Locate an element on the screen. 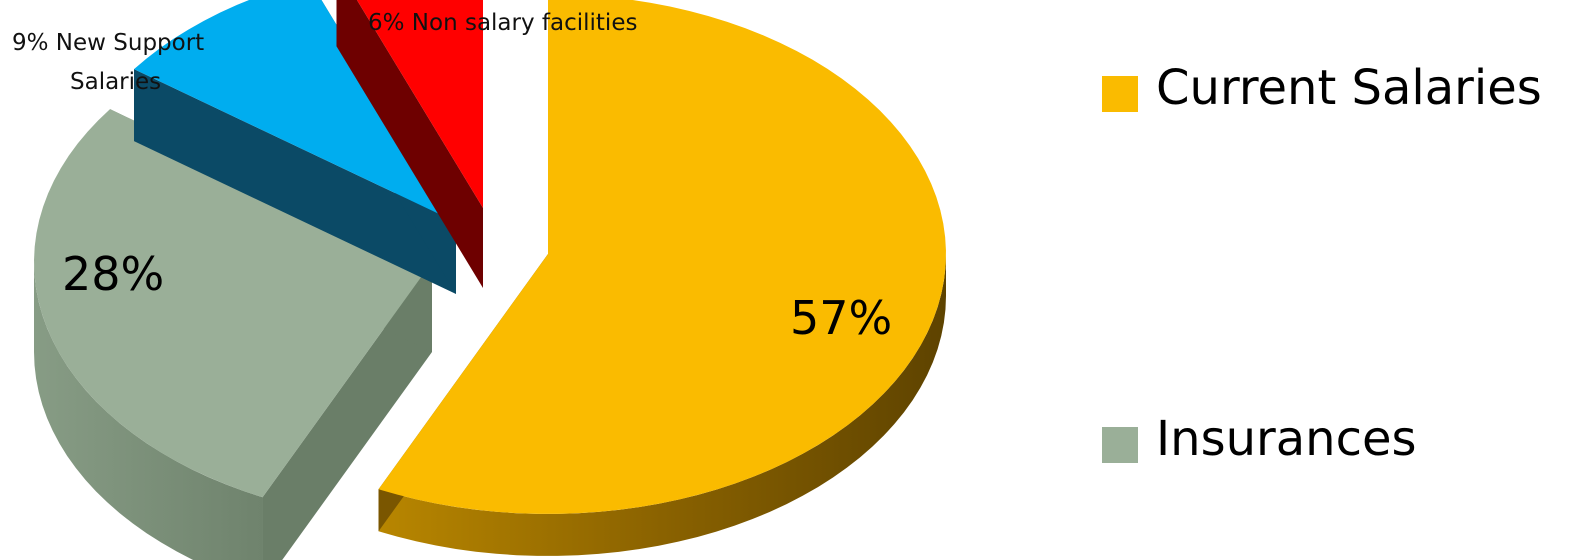 The image size is (1585, 560). pie-slice-new-support-salaries is located at coordinates (295, 147).